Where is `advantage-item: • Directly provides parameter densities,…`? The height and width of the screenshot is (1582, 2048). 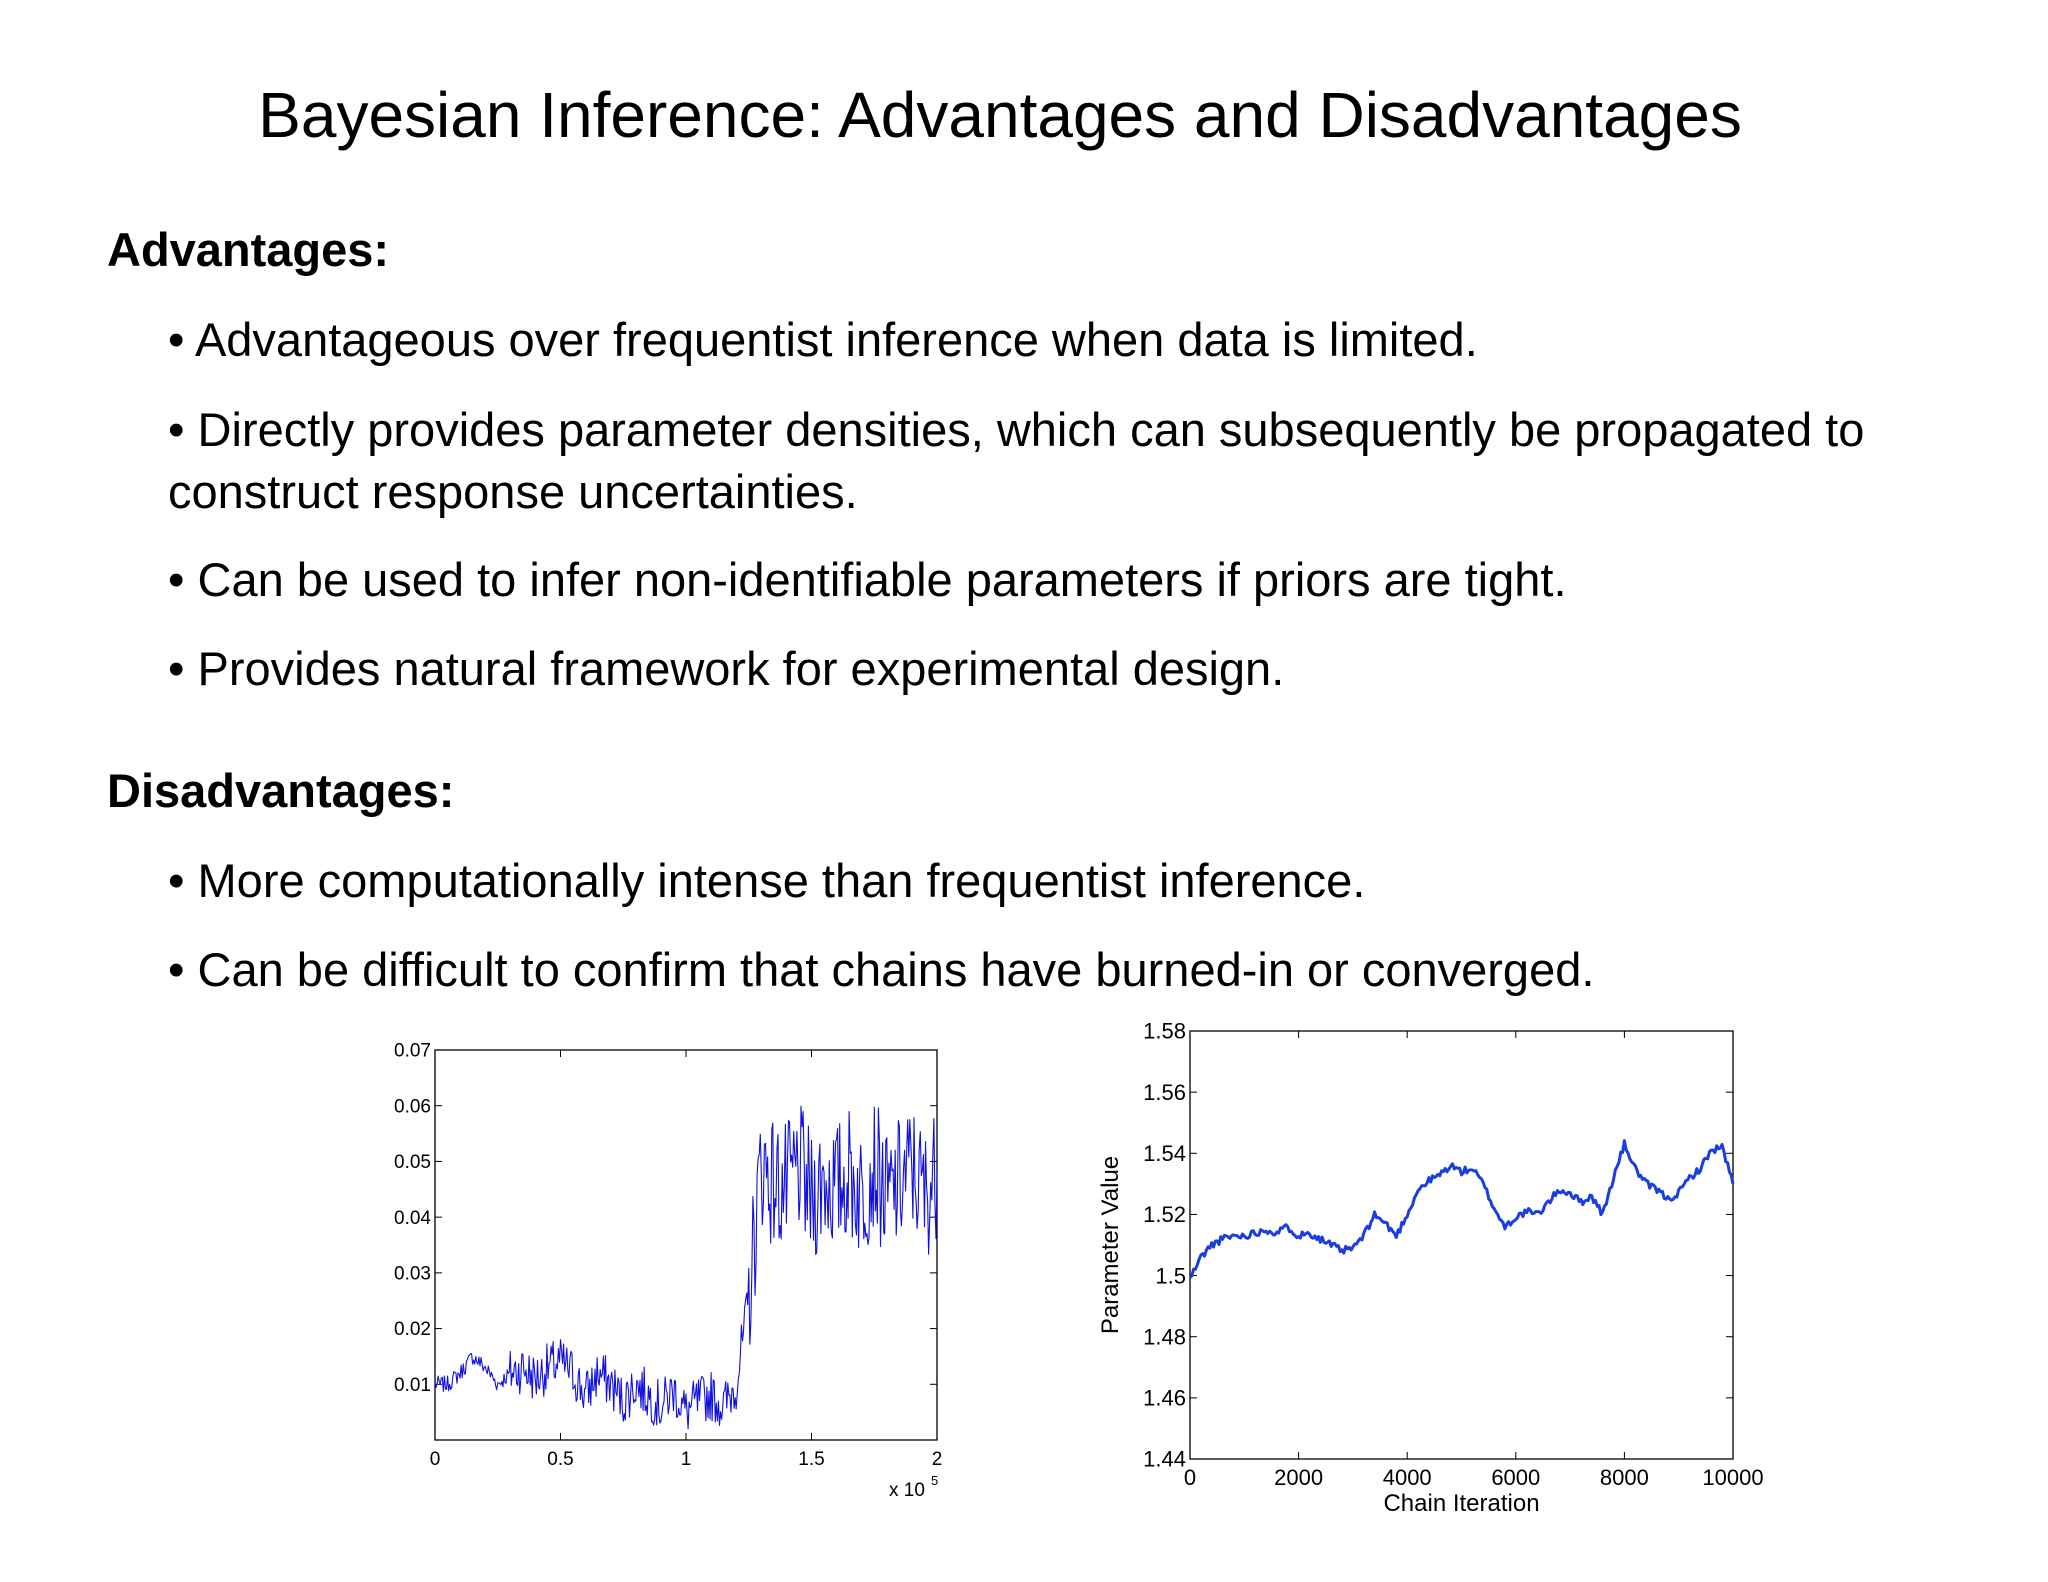 advantage-item: • Directly provides parameter densities,… is located at coordinates (1016, 460).